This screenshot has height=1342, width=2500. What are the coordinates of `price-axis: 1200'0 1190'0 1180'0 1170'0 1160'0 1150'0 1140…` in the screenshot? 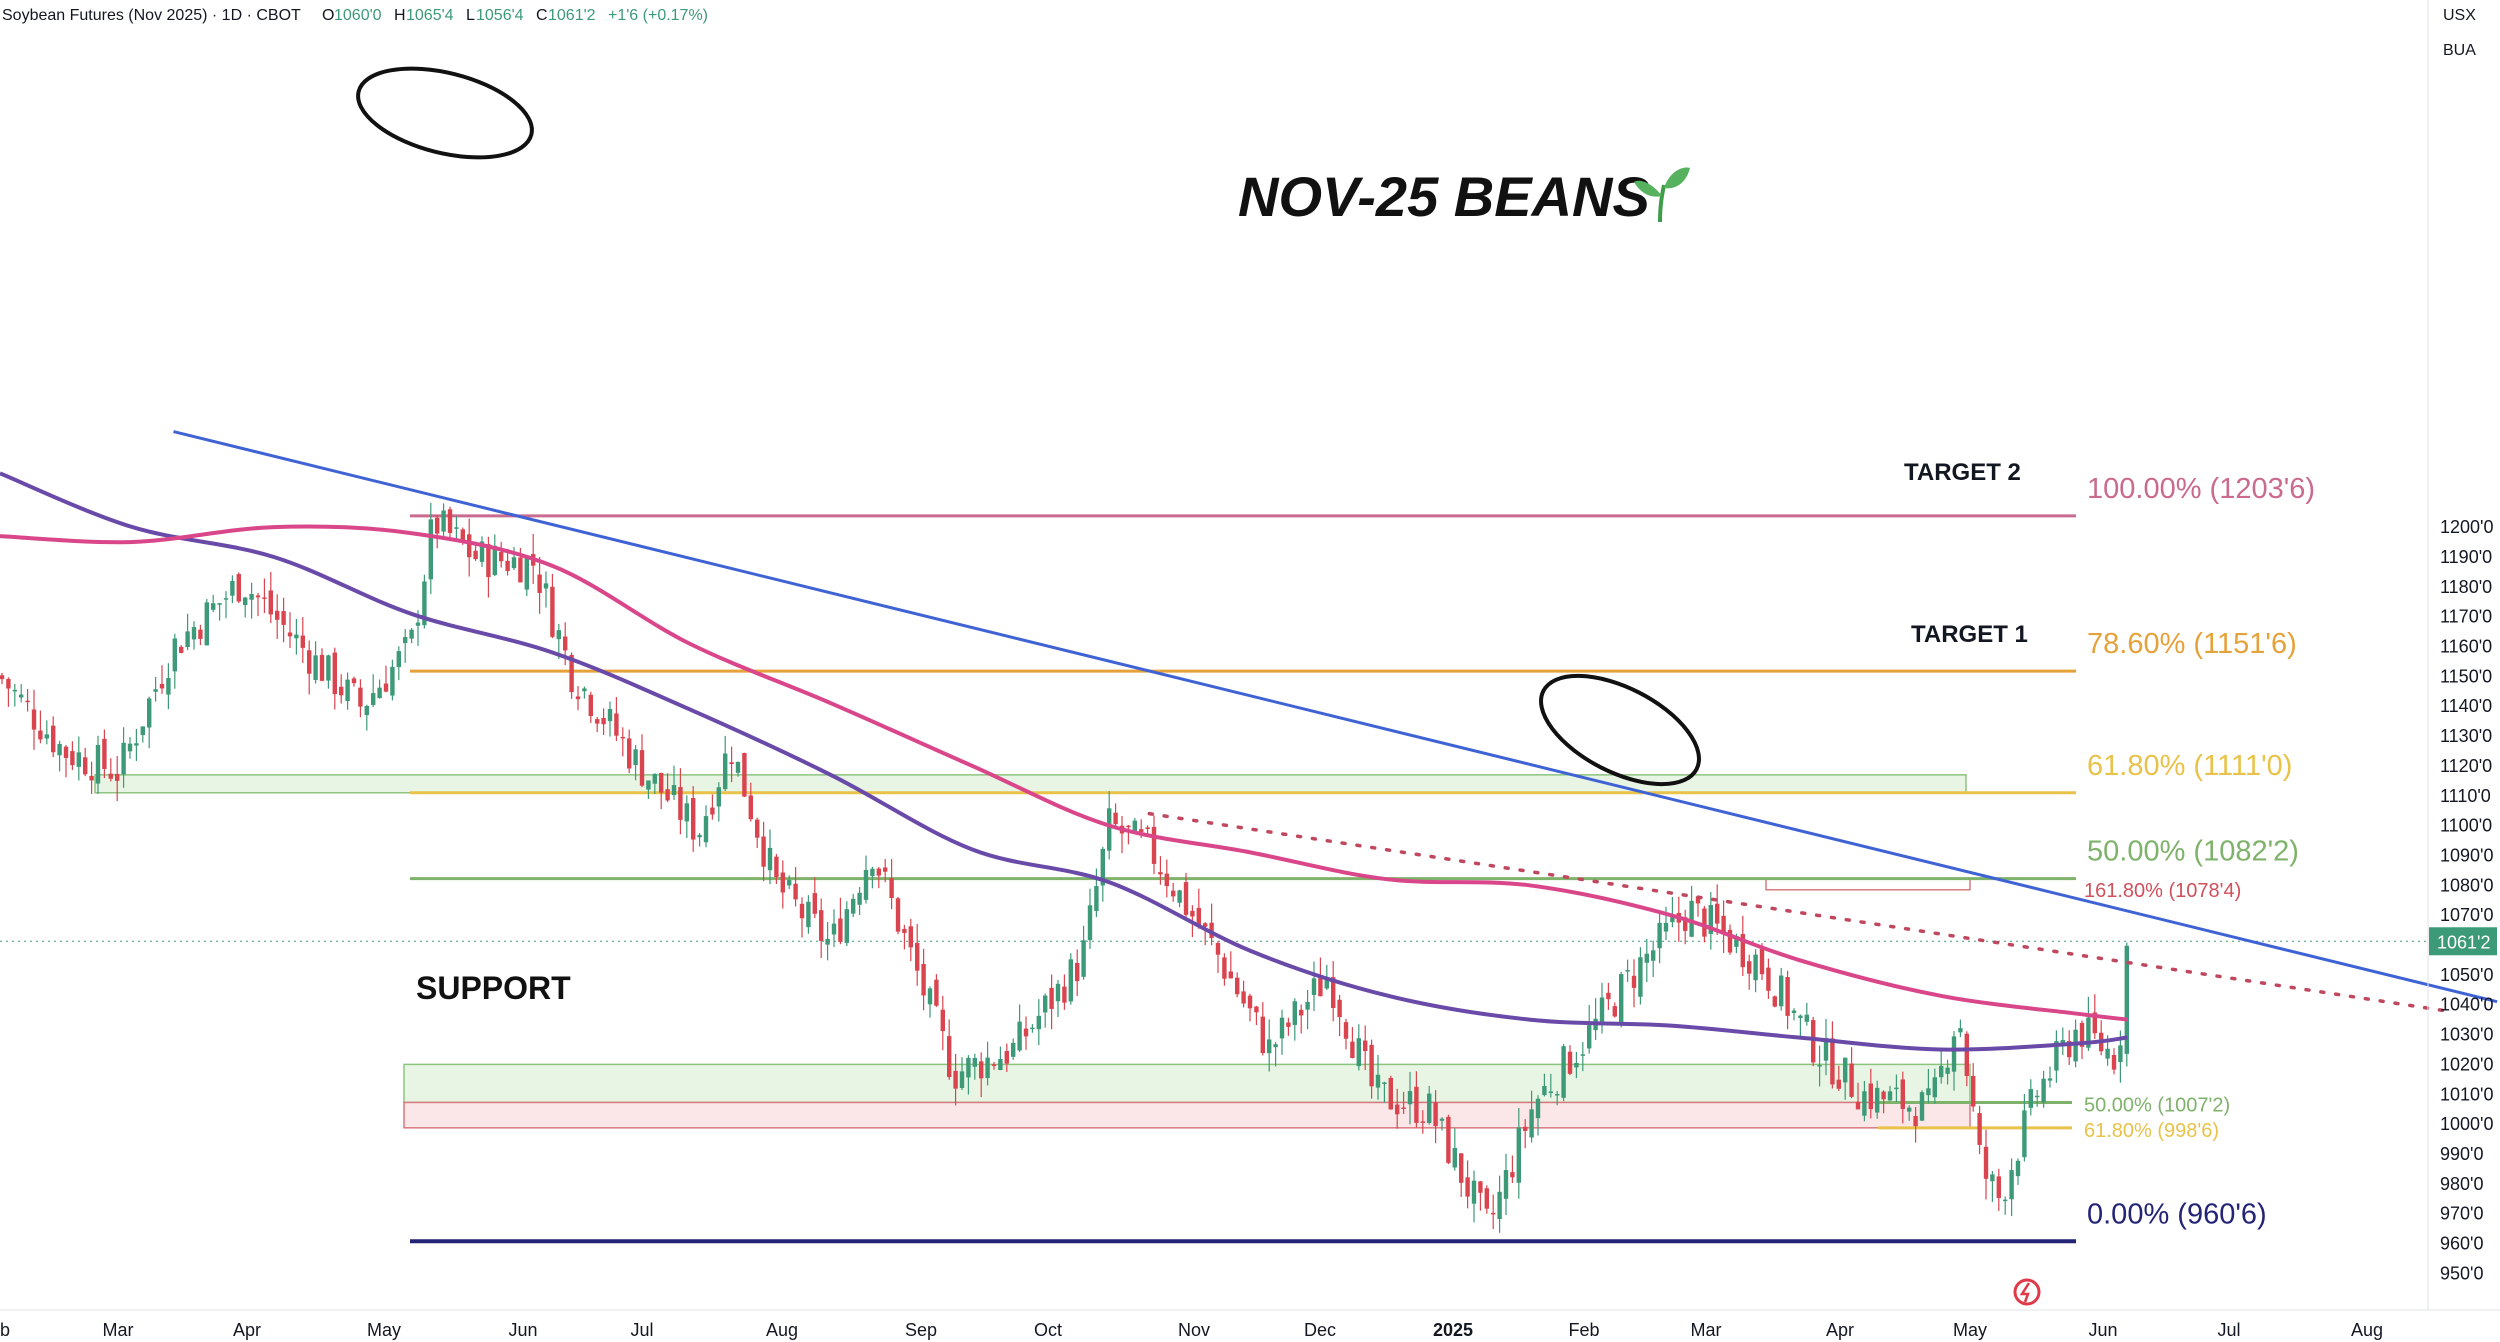 It's located at (2463, 900).